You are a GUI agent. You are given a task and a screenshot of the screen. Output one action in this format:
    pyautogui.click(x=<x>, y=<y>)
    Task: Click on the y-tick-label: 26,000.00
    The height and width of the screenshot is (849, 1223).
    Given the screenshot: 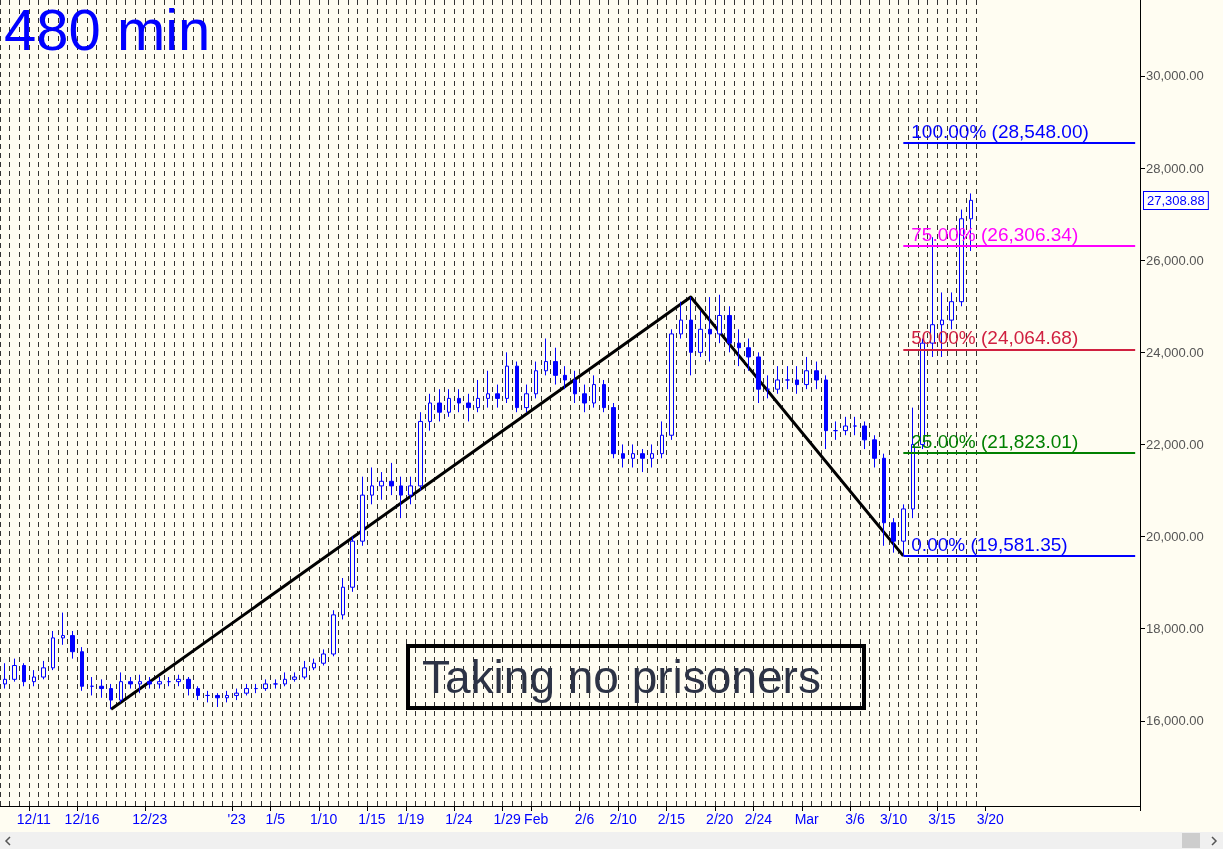 What is the action you would take?
    pyautogui.click(x=1175, y=260)
    